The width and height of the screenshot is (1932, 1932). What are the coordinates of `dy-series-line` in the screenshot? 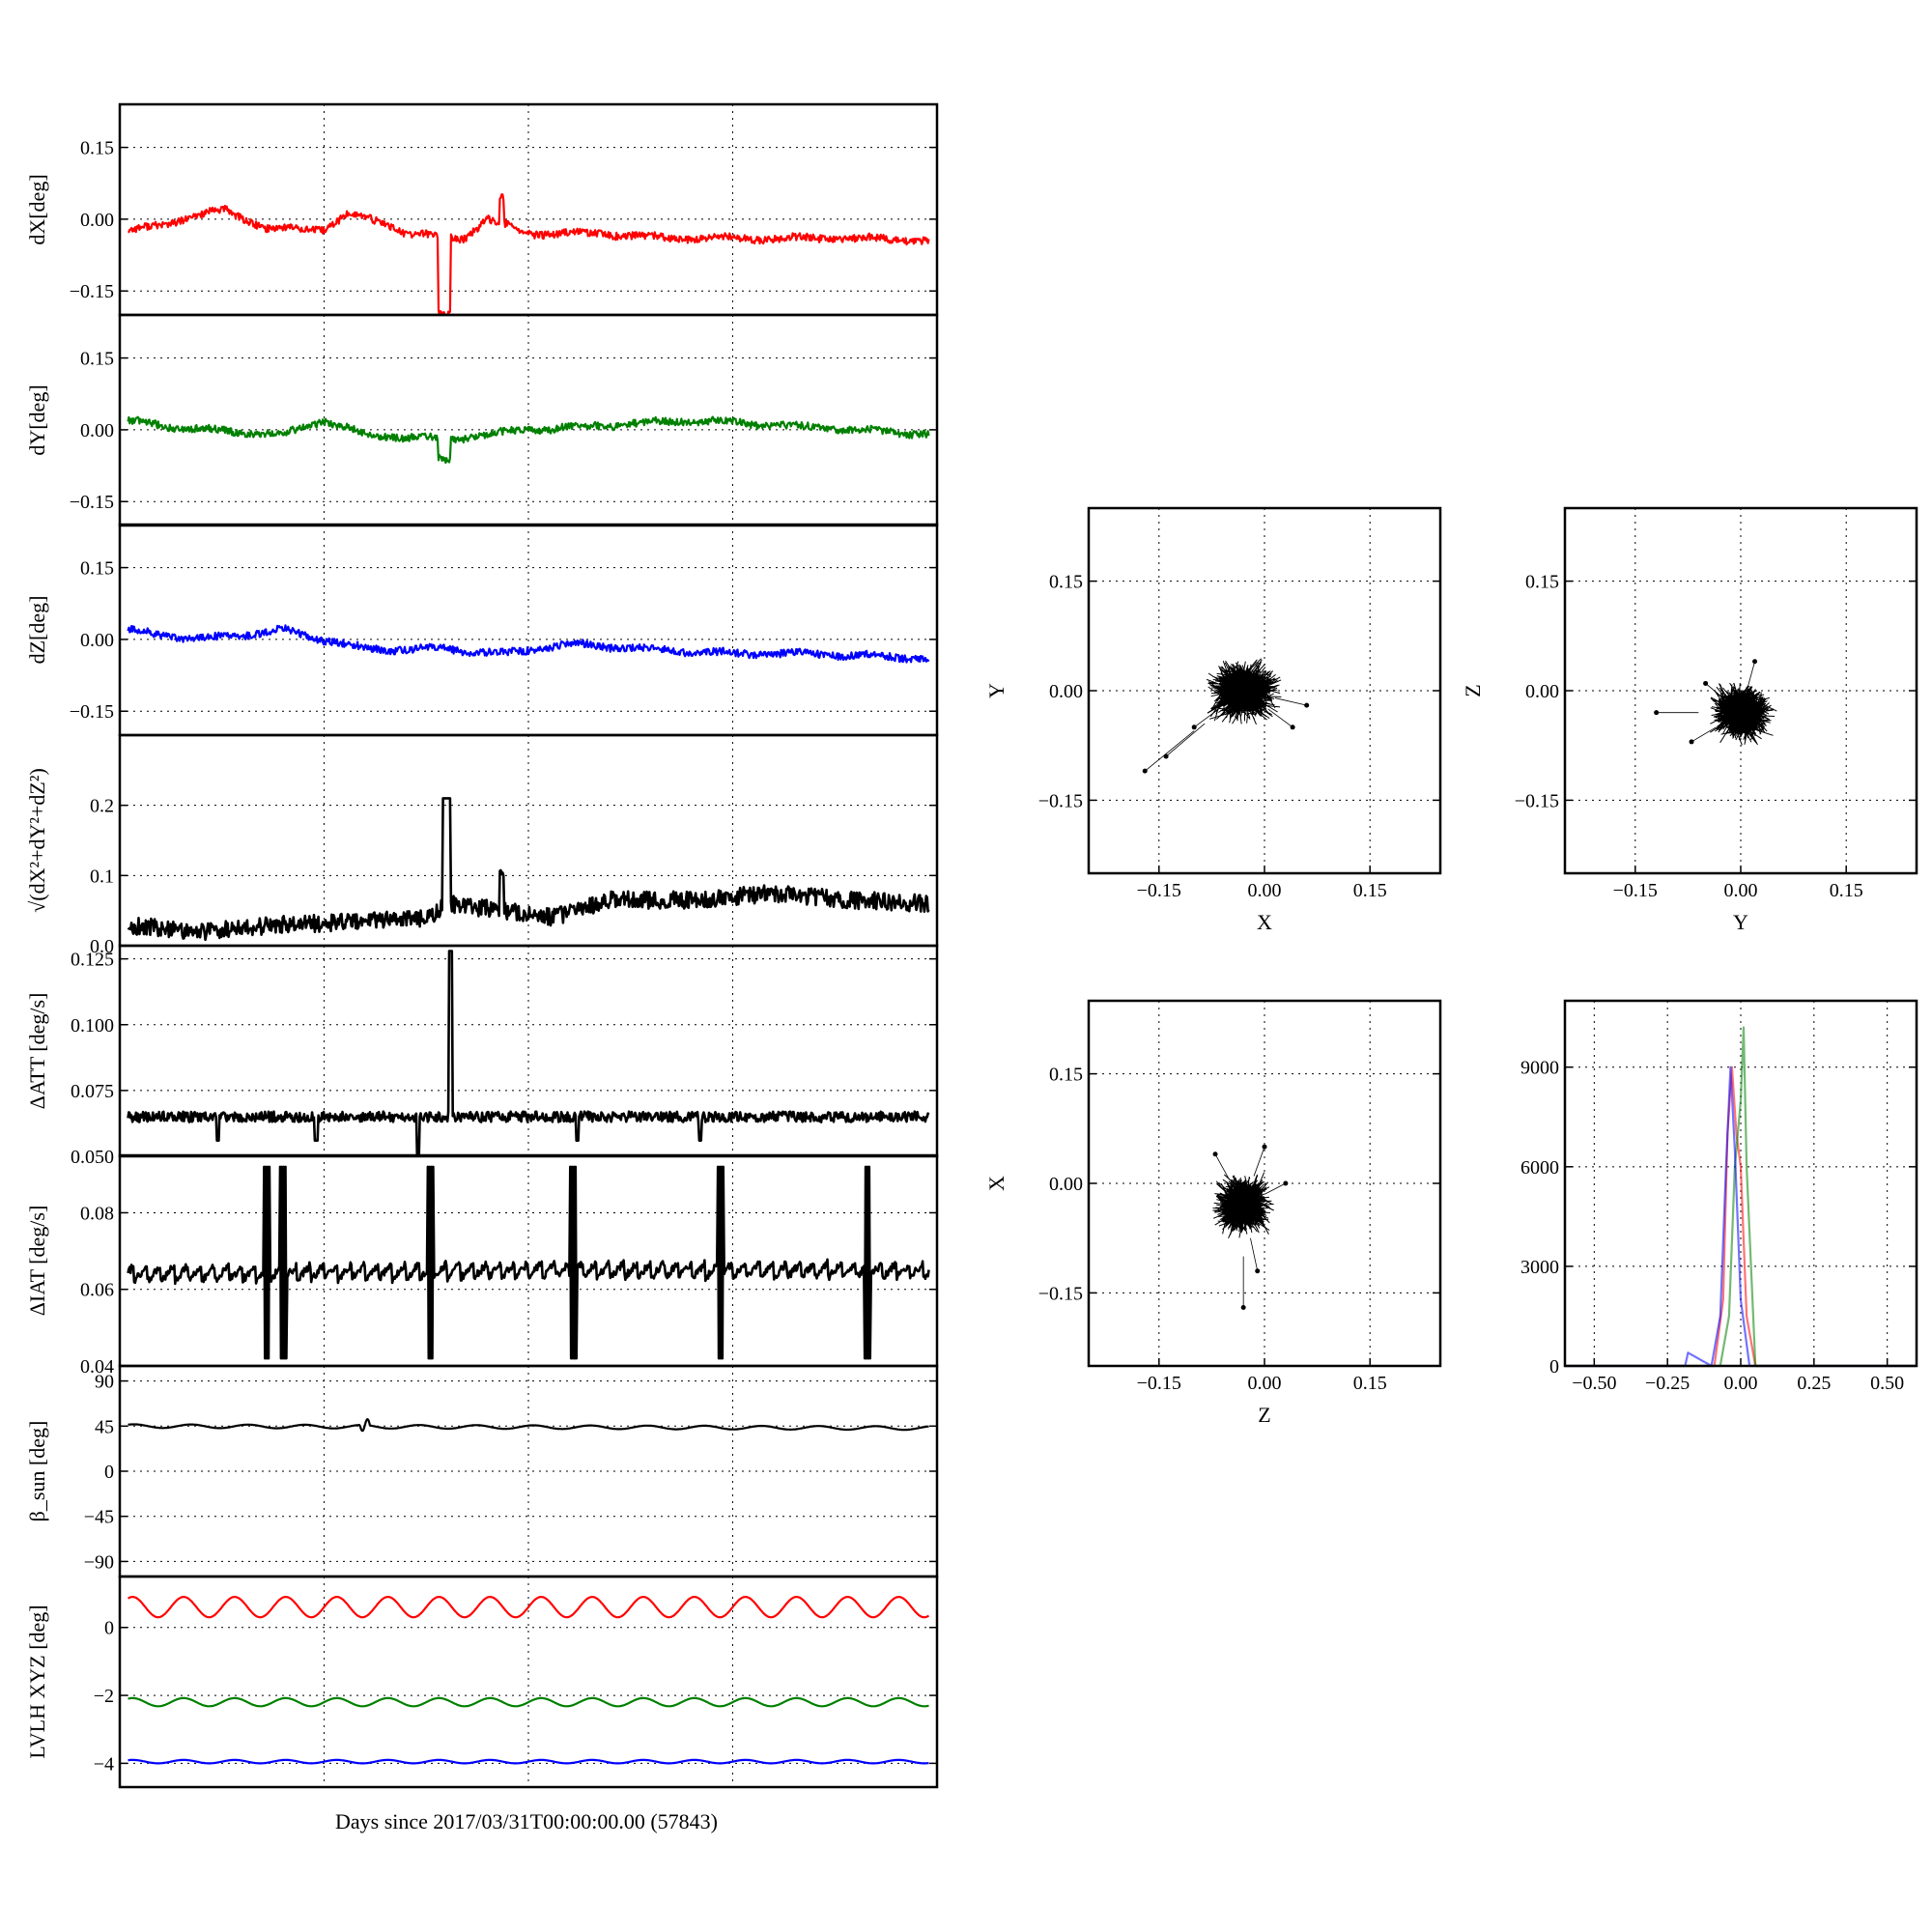 It's located at (528, 440).